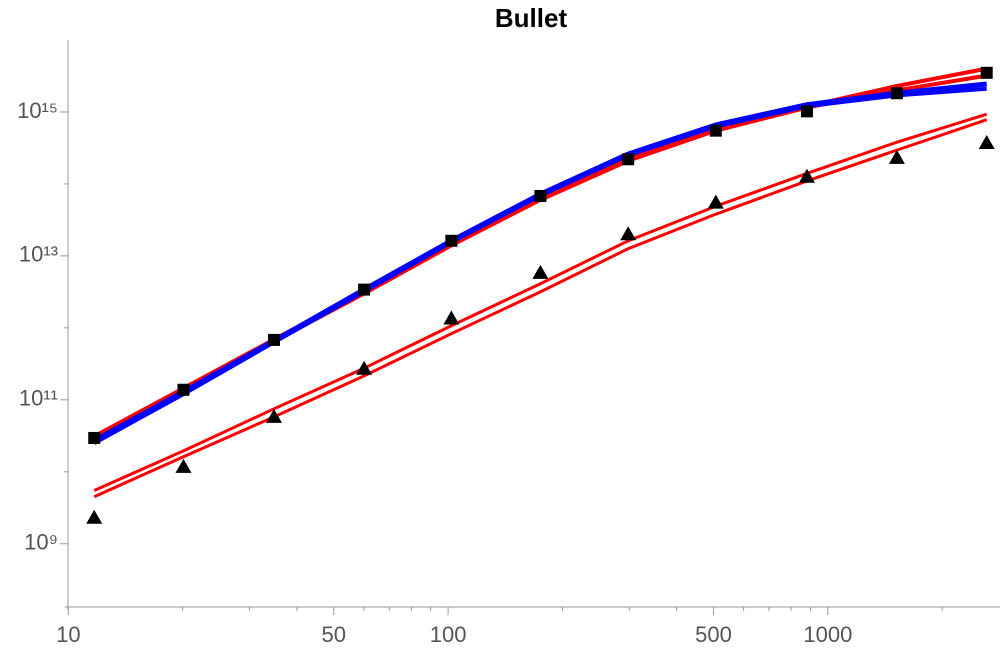 This screenshot has width=1000, height=655. What do you see at coordinates (827, 634) in the screenshot?
I see `x-tick-label: 1000` at bounding box center [827, 634].